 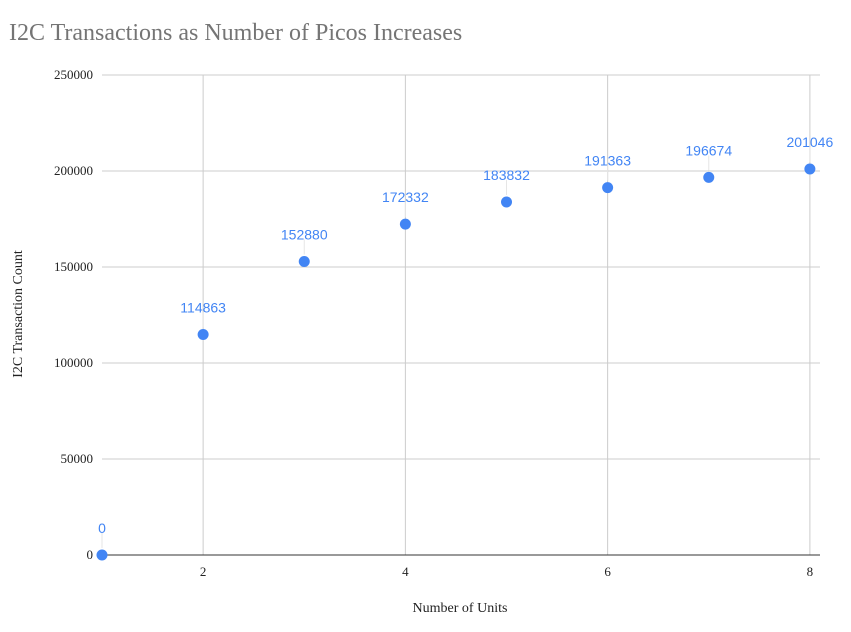 I want to click on x-tick-label: 4, so click(x=405, y=571).